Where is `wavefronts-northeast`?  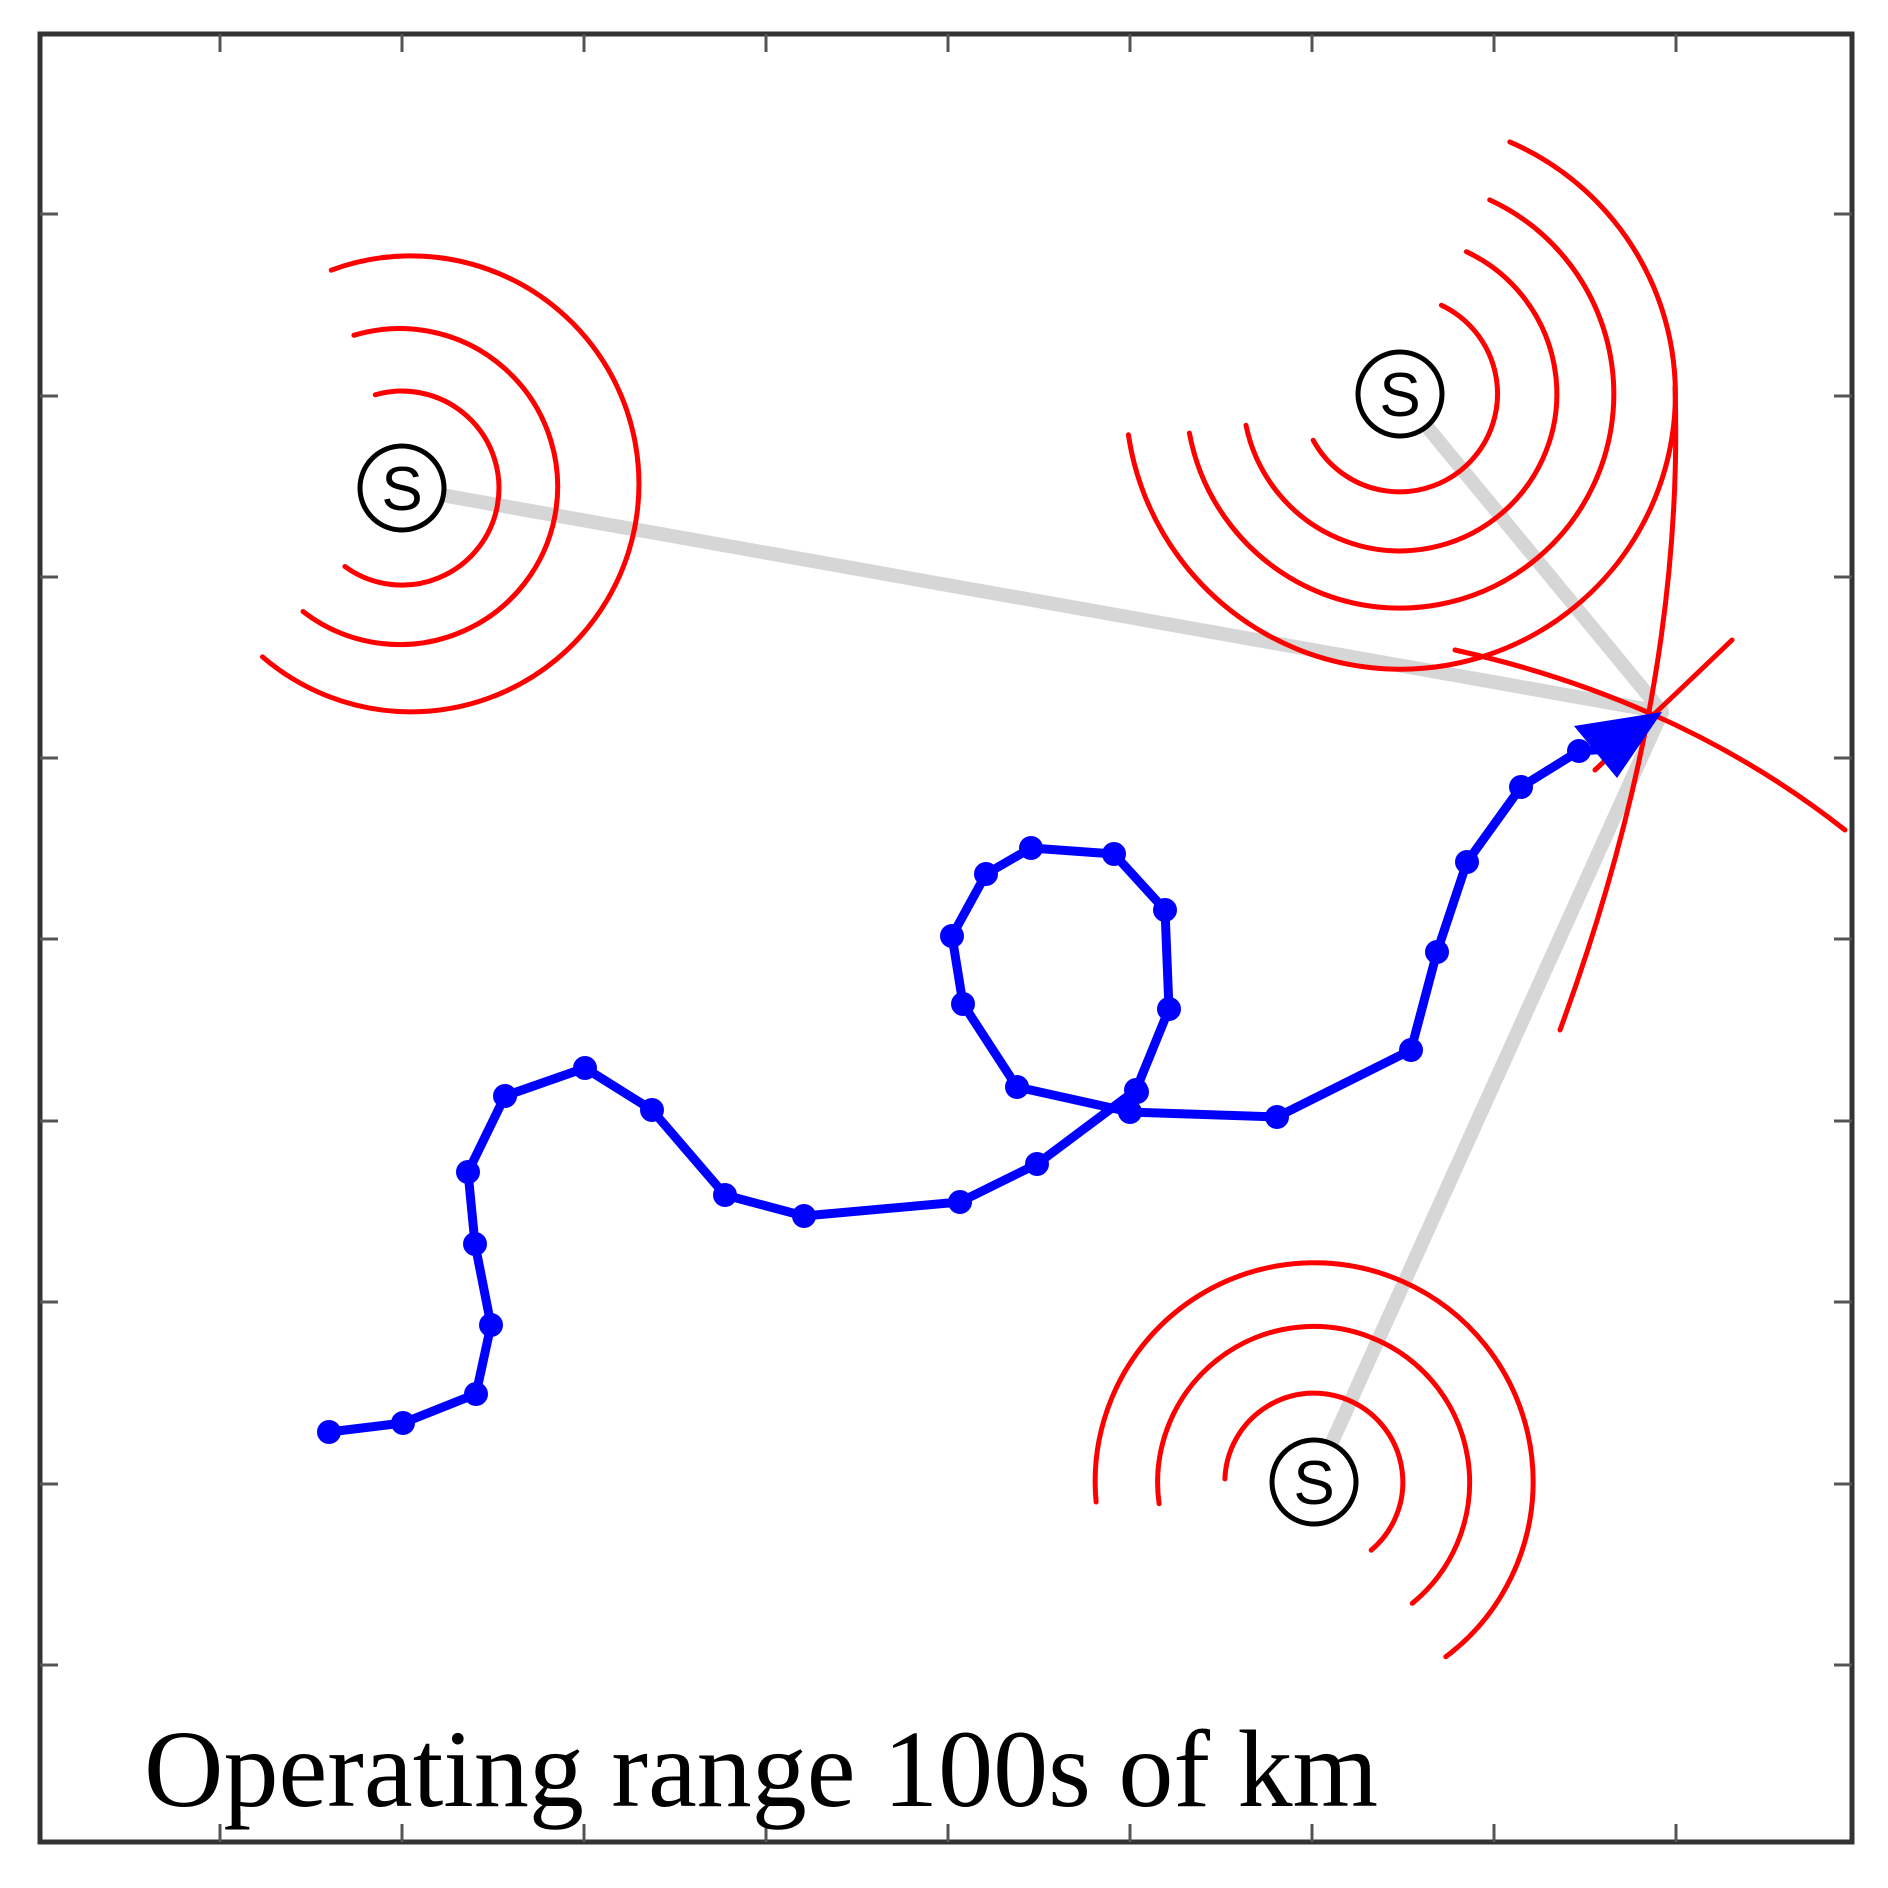
wavefronts-northeast is located at coordinates (1401, 405).